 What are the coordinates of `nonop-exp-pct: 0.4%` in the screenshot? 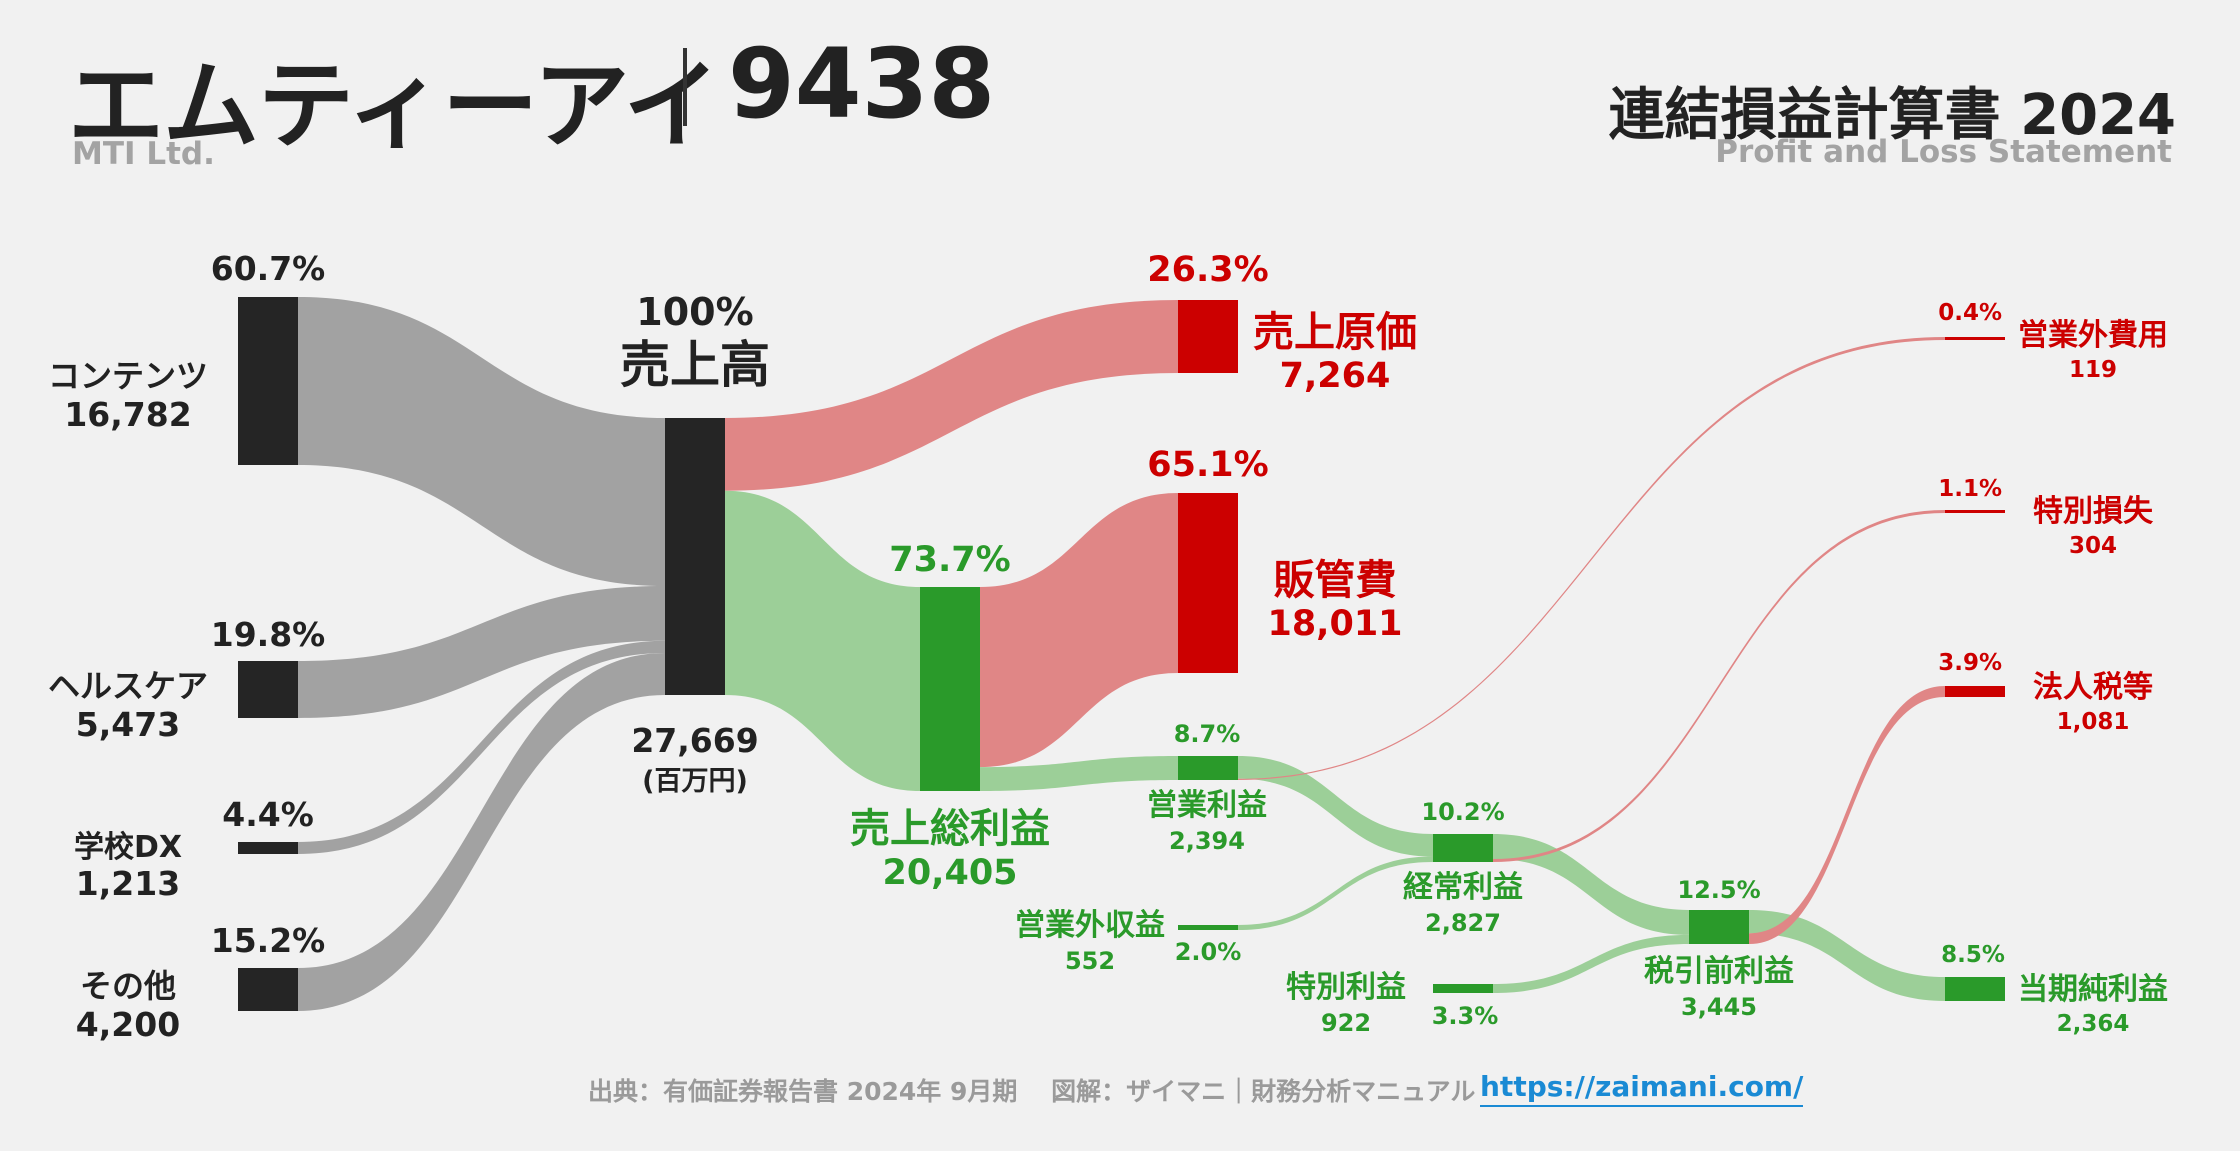 It's located at (1970, 313).